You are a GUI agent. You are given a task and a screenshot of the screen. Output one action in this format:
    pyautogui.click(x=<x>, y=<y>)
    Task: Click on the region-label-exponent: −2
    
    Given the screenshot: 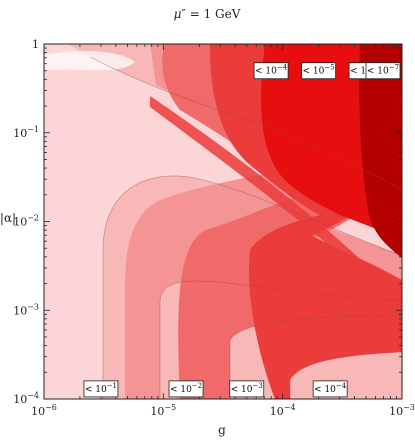 What is the action you would take?
    pyautogui.click(x=197, y=386)
    